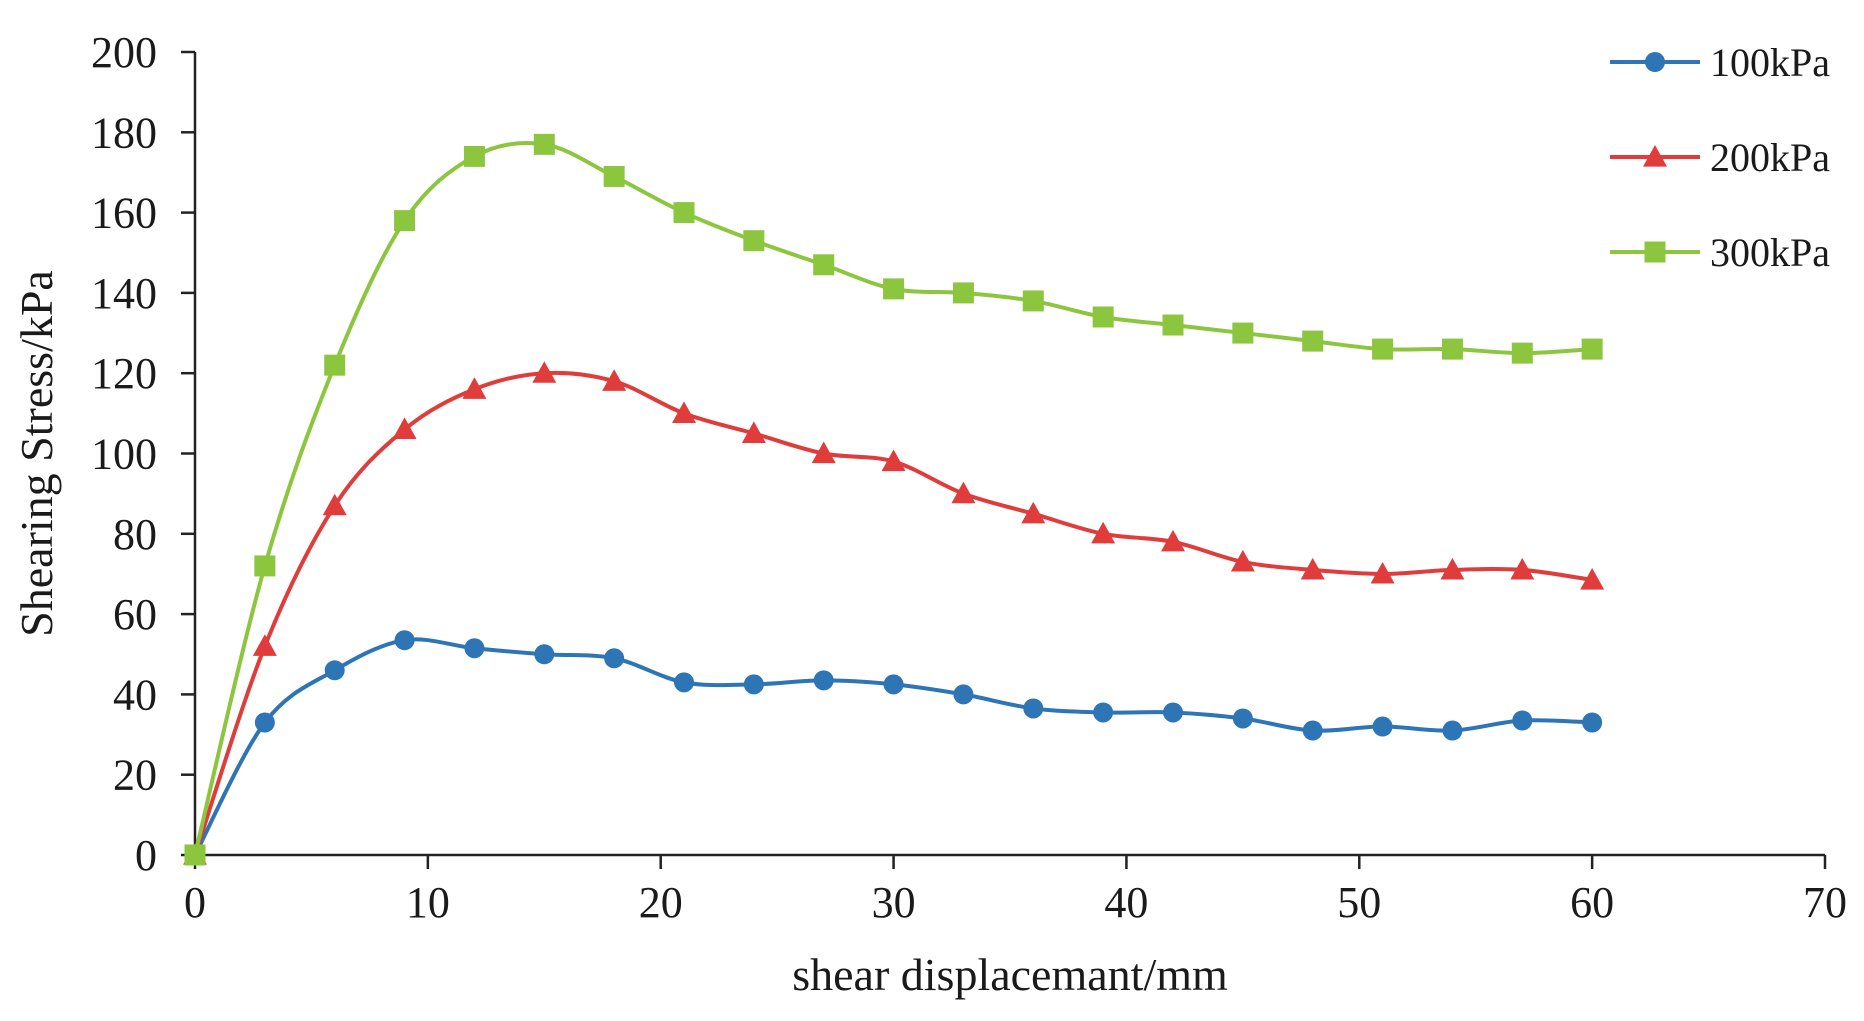 The image size is (1864, 1021). I want to click on legend-item-300kPa: 300kPa, so click(1720, 252).